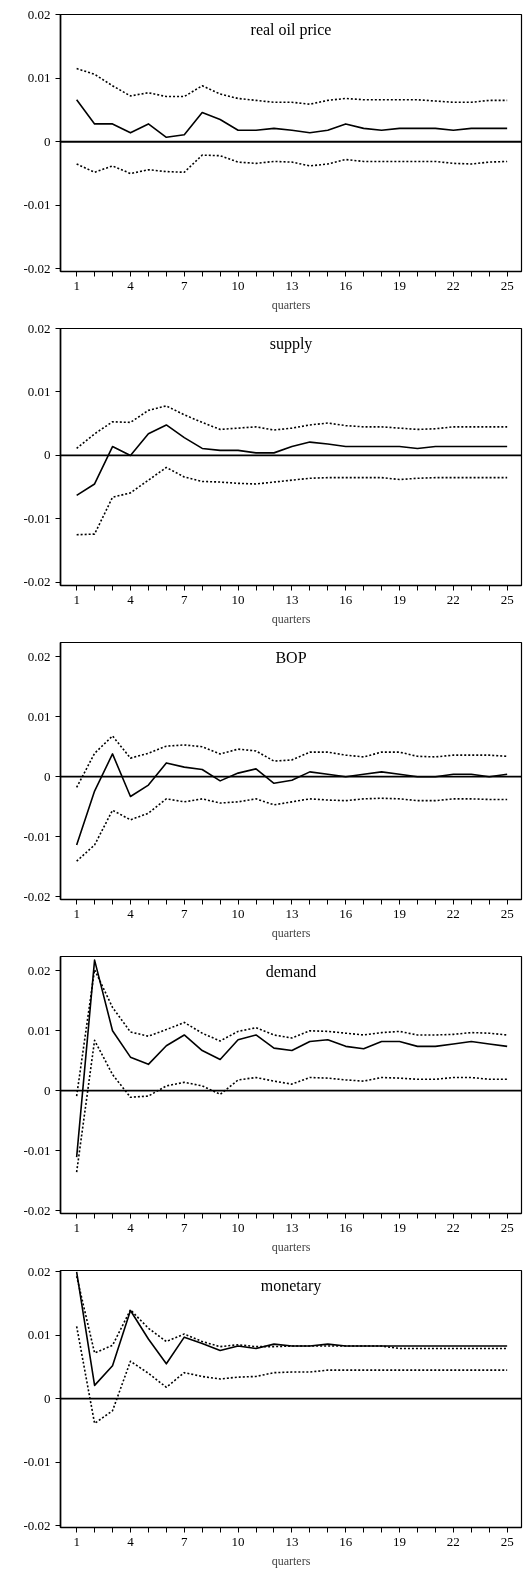 The width and height of the screenshot is (529, 1573). What do you see at coordinates (291, 1285) in the screenshot?
I see `chart-title: monetary` at bounding box center [291, 1285].